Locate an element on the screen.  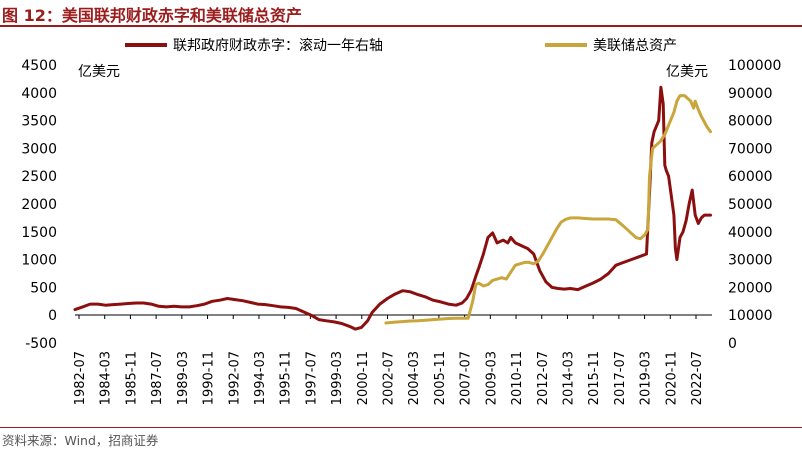
x-axis-tick-label: 2019-03 is located at coordinates (646, 378).